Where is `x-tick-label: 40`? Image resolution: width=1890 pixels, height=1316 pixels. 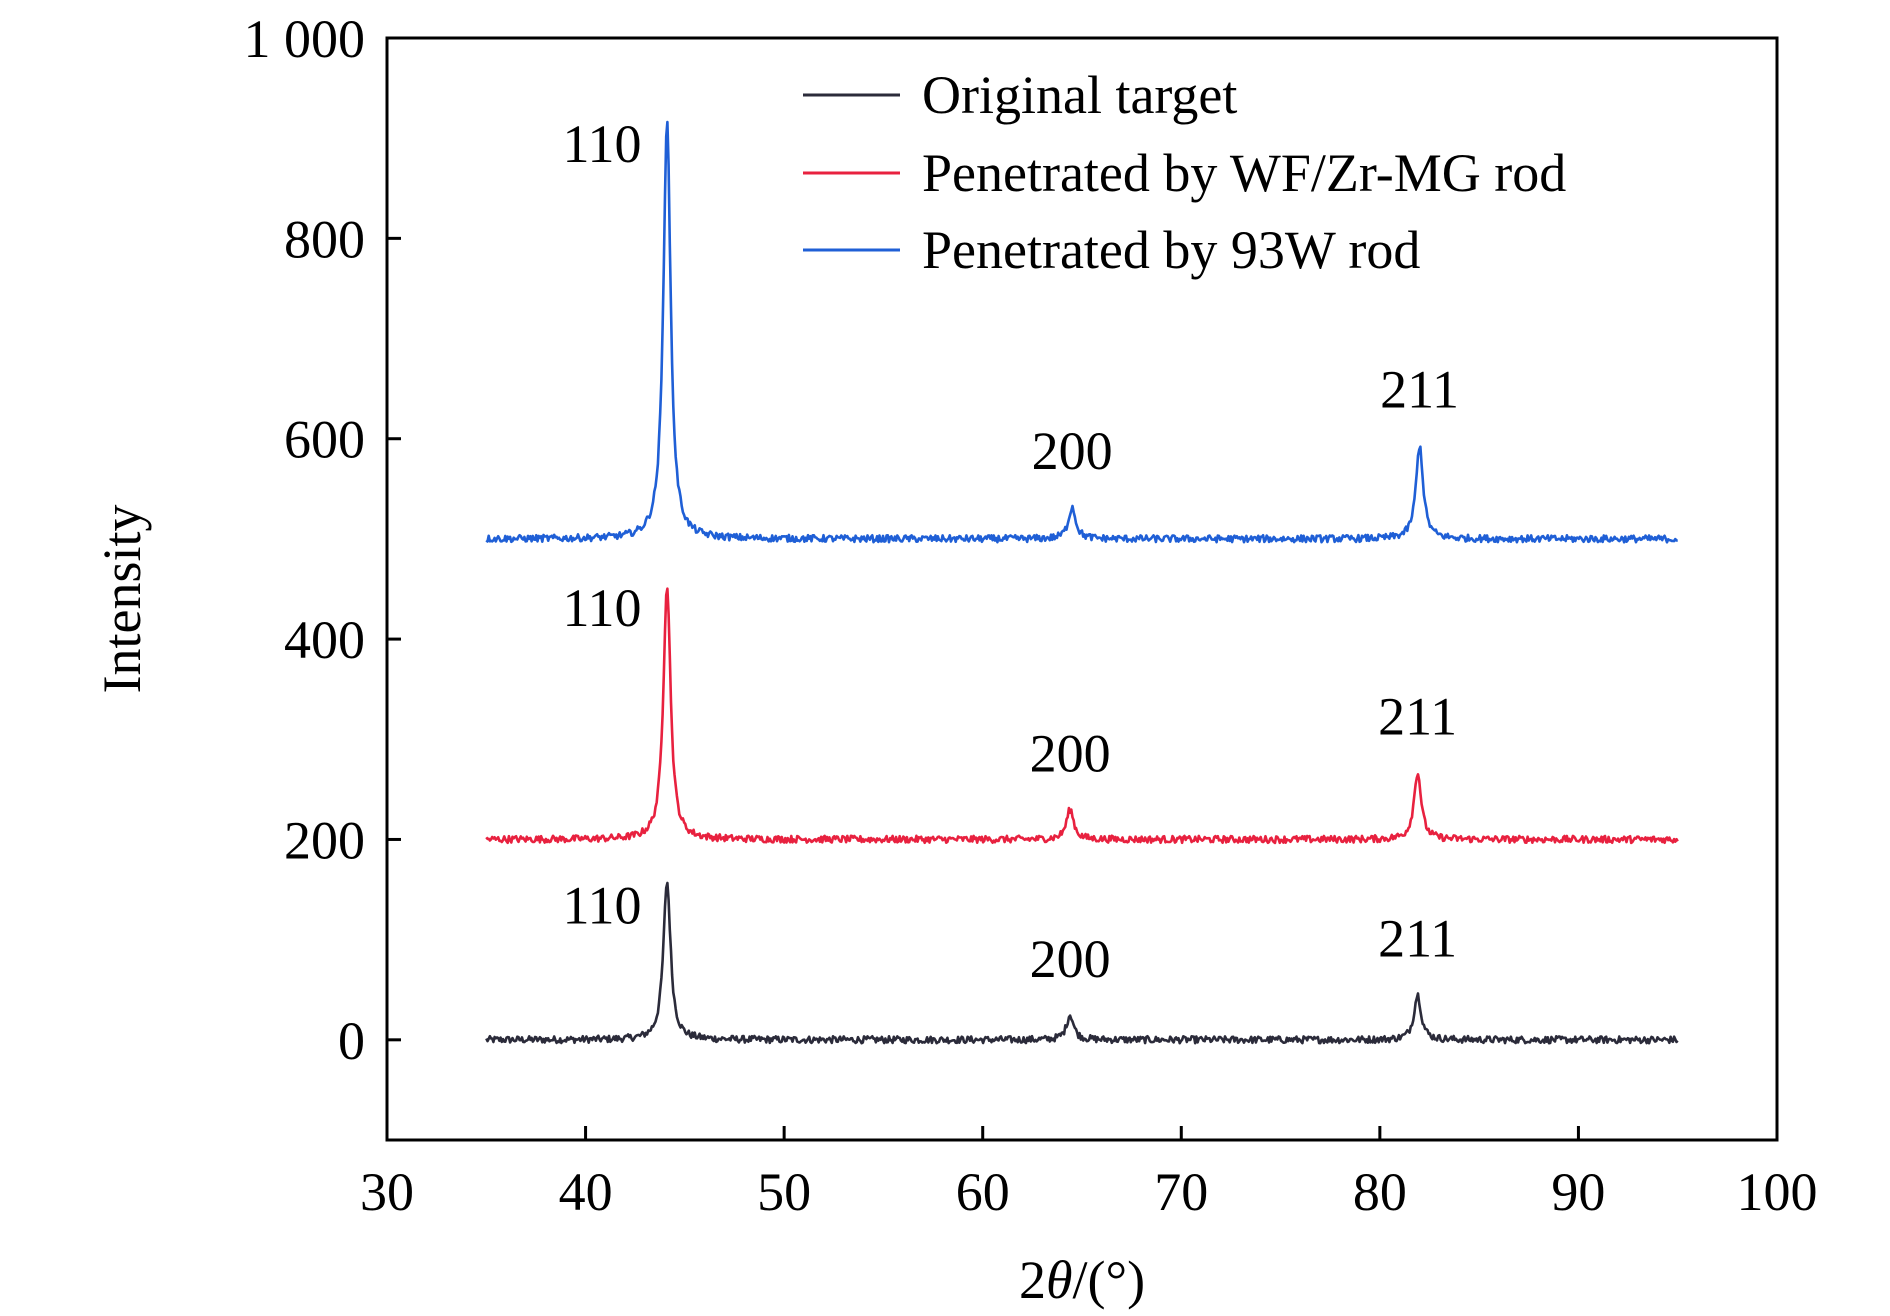 x-tick-label: 40 is located at coordinates (586, 1192).